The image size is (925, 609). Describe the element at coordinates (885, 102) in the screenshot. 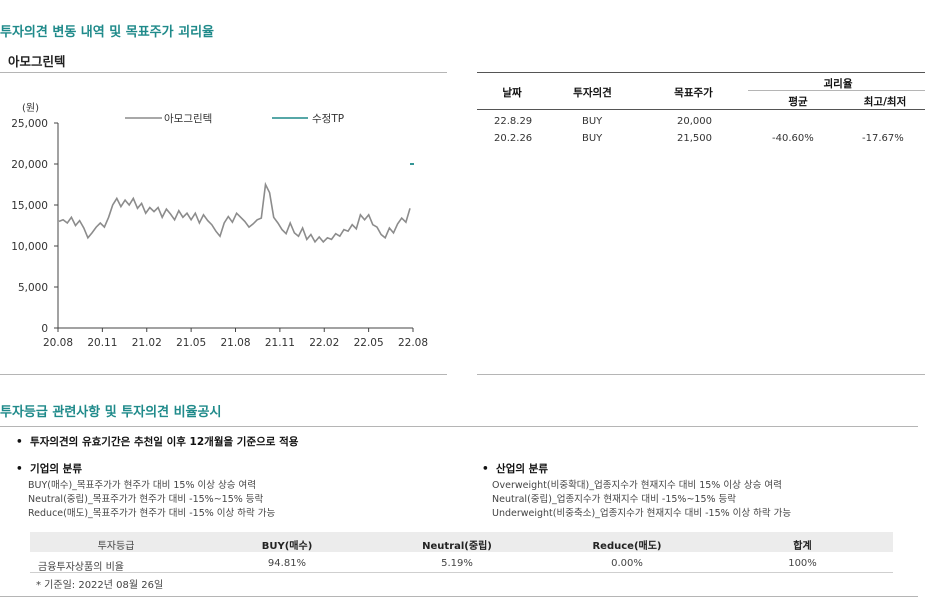

I see `header-maxmin: 최고/최저` at that location.